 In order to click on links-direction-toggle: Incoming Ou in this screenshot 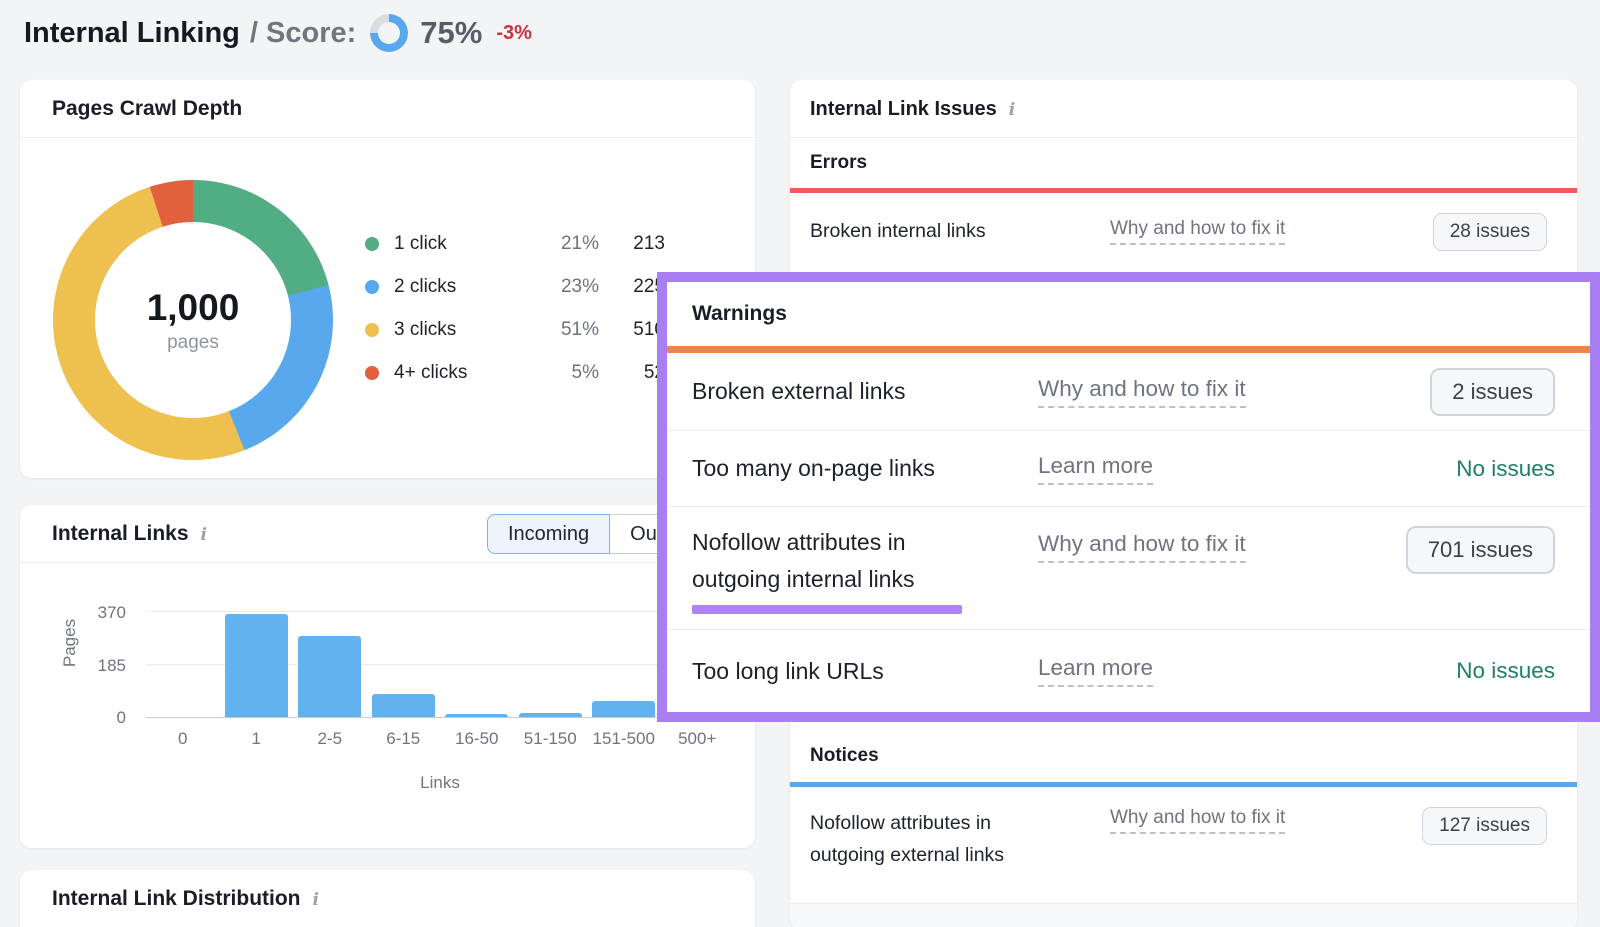, I will do `click(585, 534)`.